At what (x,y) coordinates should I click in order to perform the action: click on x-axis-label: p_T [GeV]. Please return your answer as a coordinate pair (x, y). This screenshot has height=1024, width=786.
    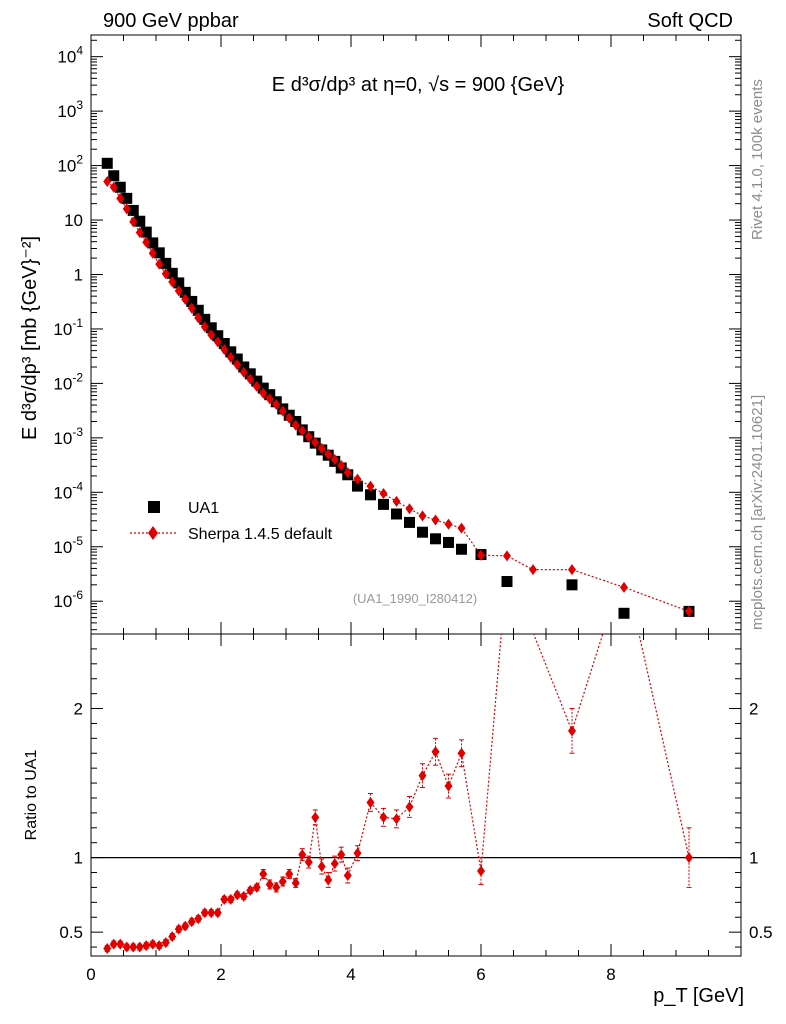
    Looking at the image, I should click on (698, 996).